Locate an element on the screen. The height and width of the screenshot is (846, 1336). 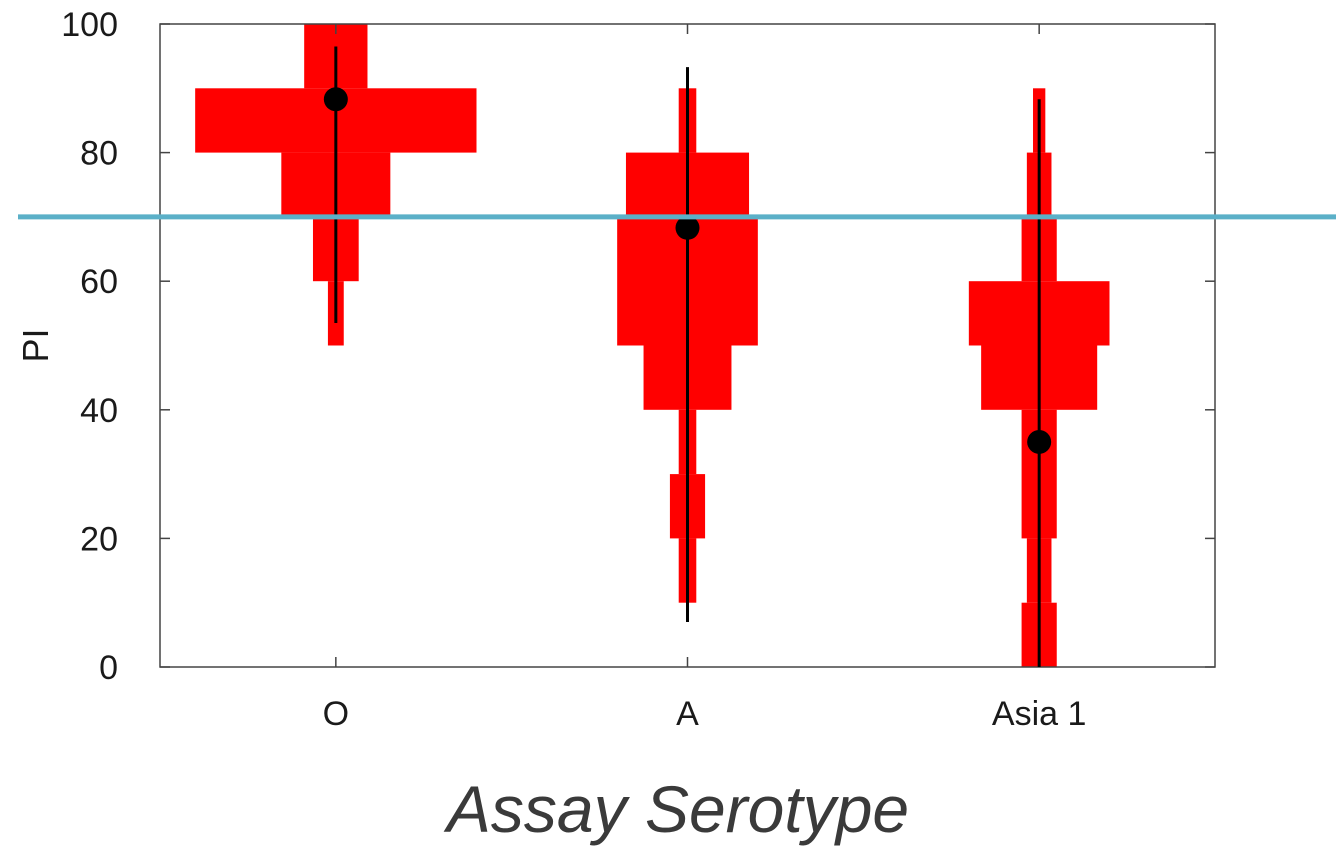
y-tick-label: 20 is located at coordinates (99, 539).